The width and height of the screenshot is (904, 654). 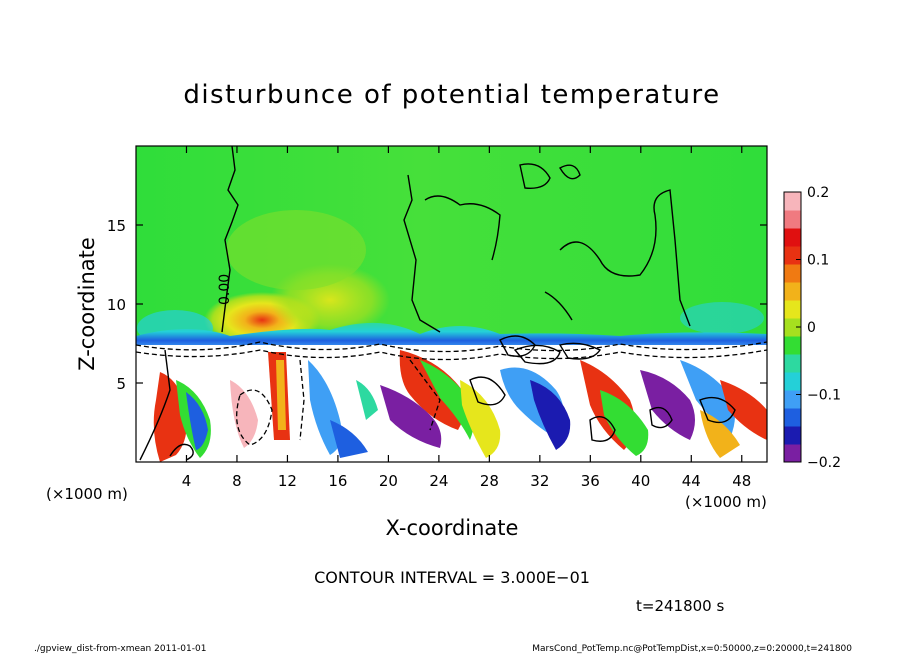 What do you see at coordinates (116, 226) in the screenshot?
I see `y-tick-label-2: 15` at bounding box center [116, 226].